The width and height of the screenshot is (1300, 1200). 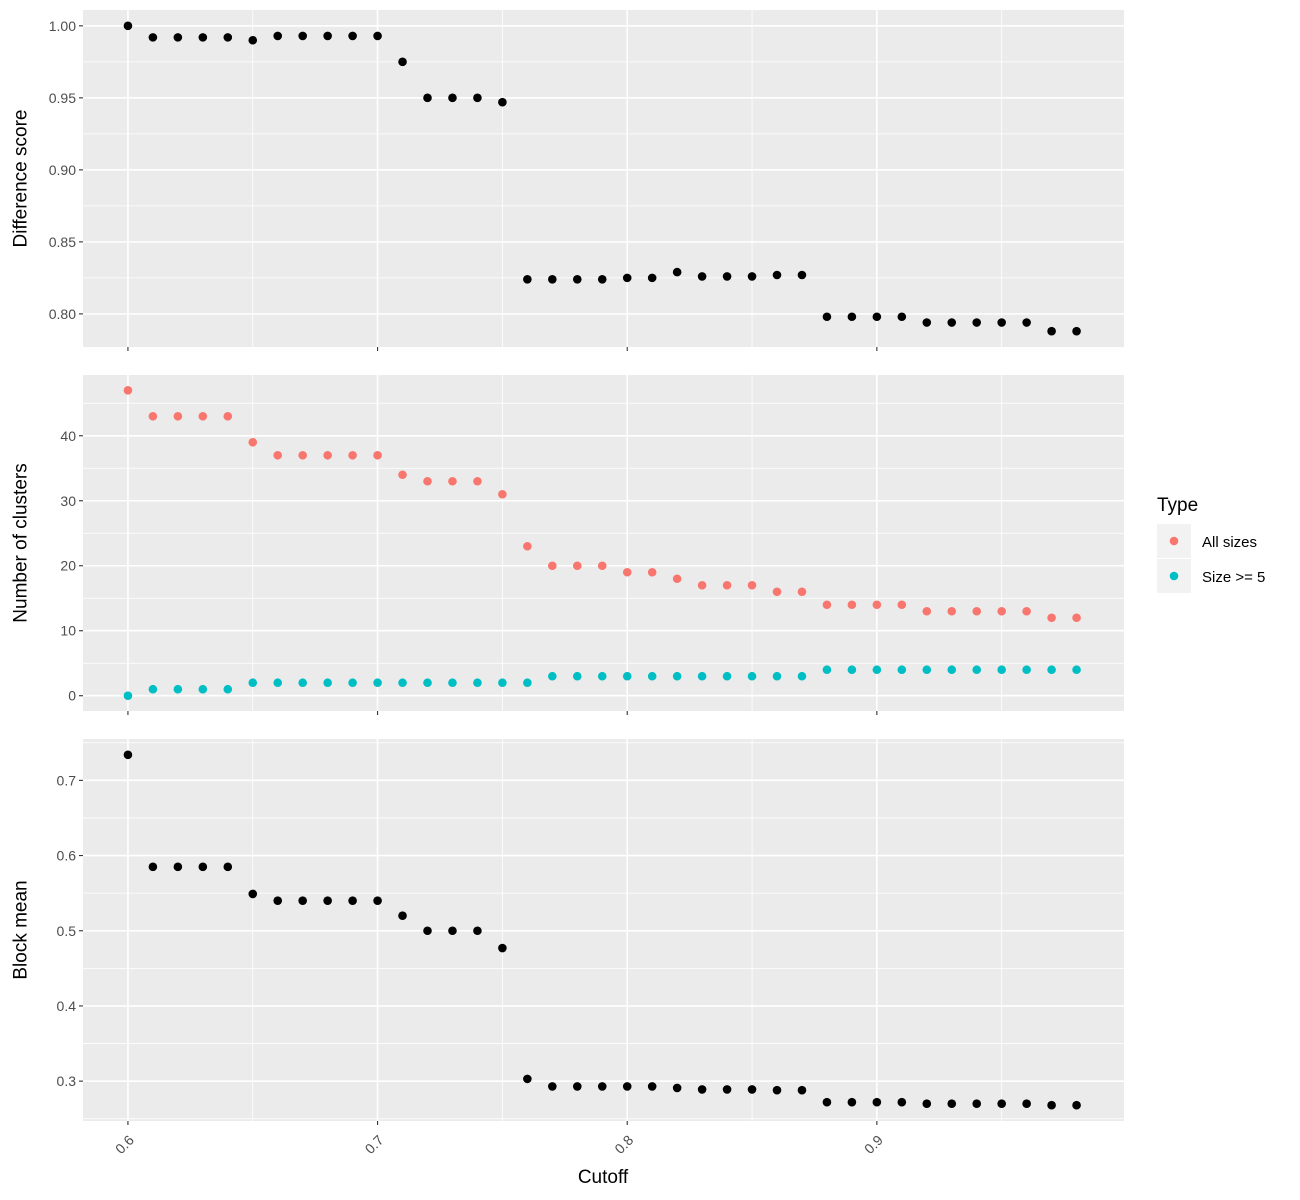 I want to click on y-tick-label: 30, so click(x=68, y=501).